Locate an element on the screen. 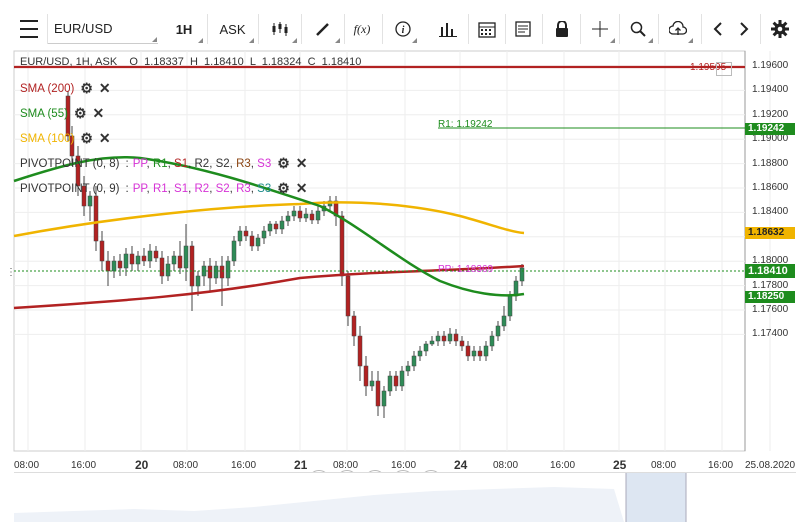  news-button is located at coordinates (523, 29).